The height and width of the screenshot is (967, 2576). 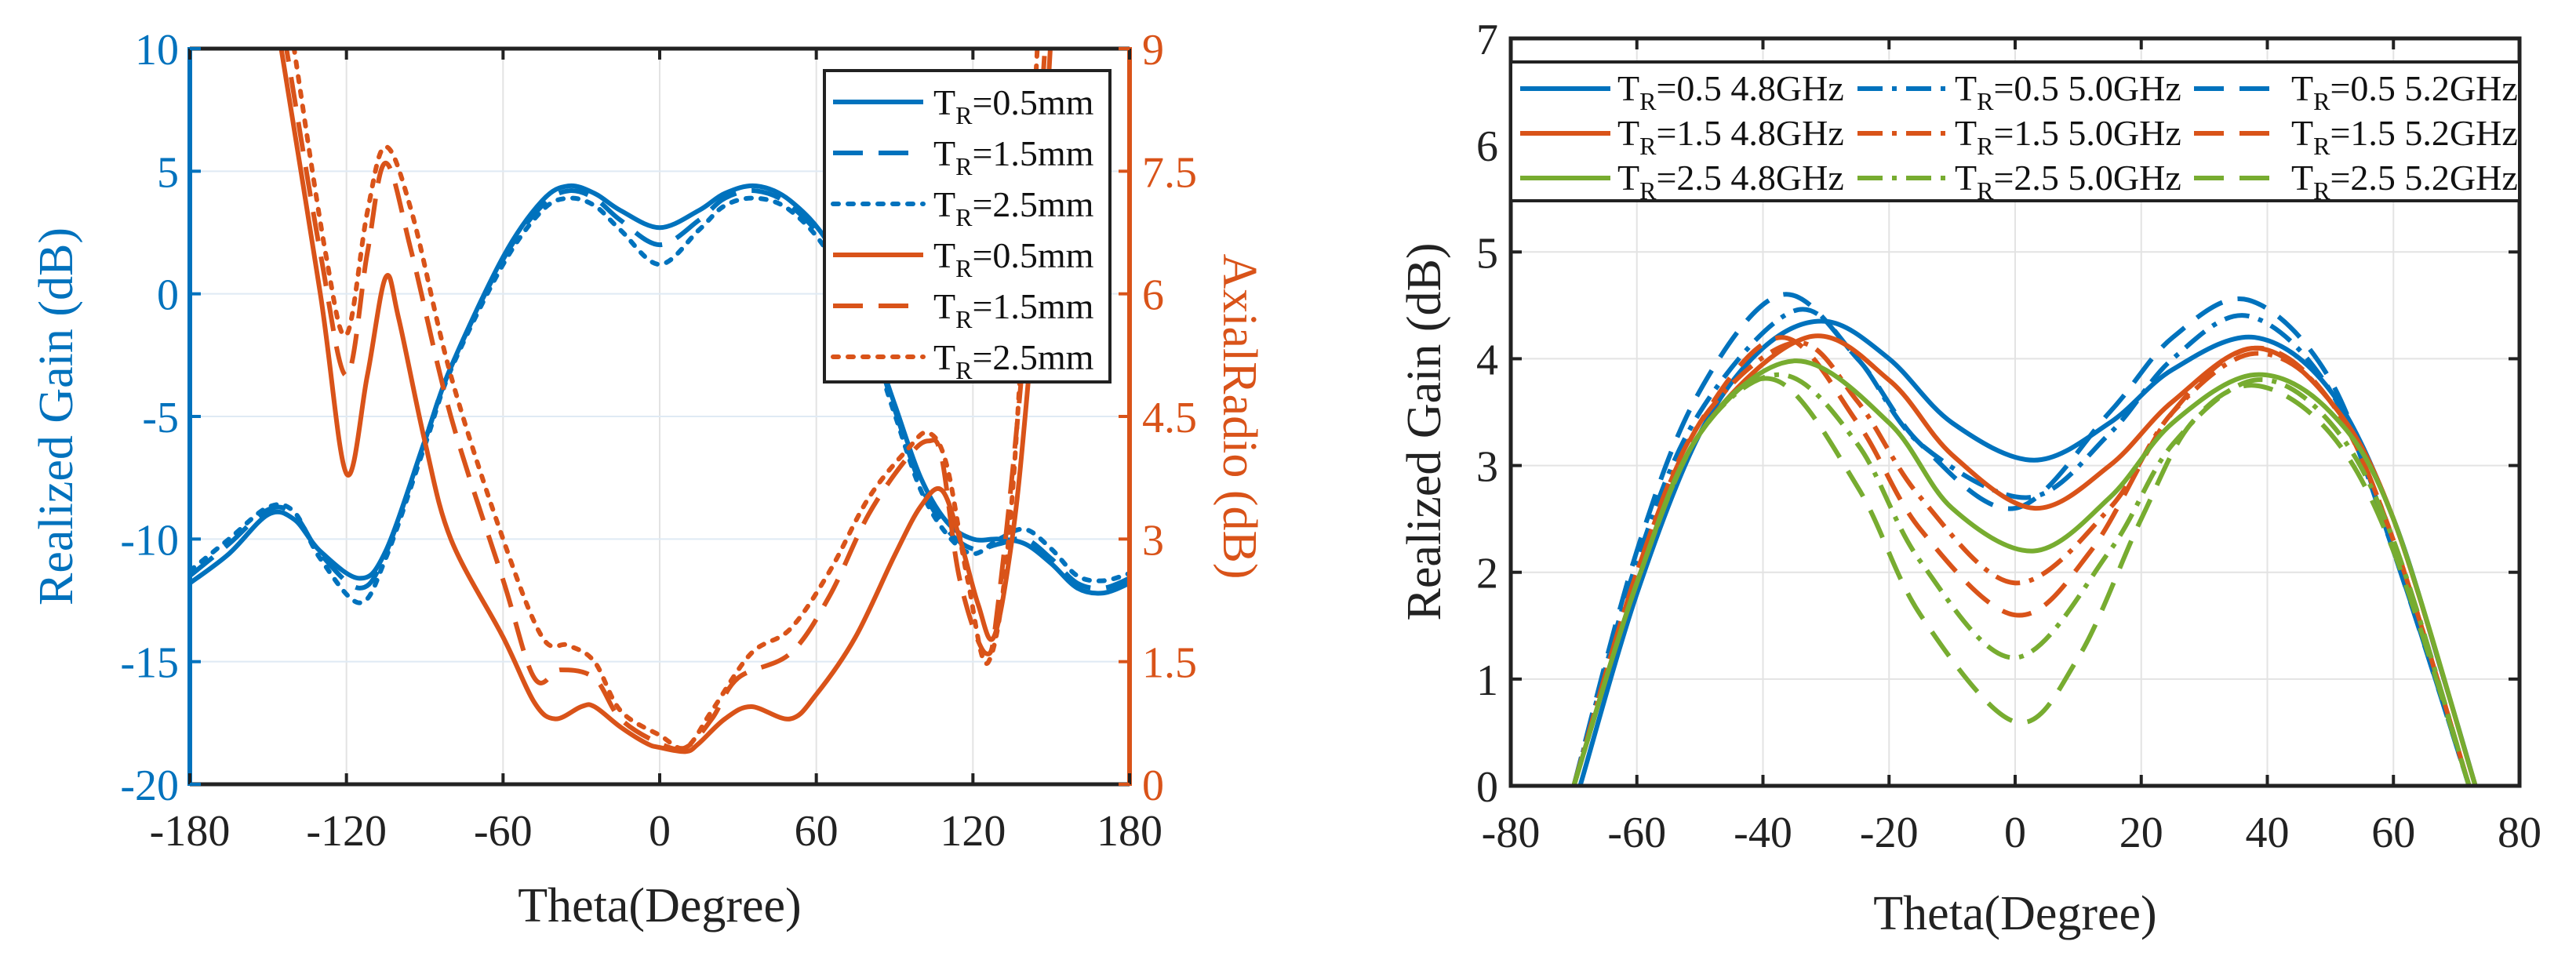 What do you see at coordinates (2423, 133) in the screenshot?
I see `legend-text: =1.5 5.2GHz` at bounding box center [2423, 133].